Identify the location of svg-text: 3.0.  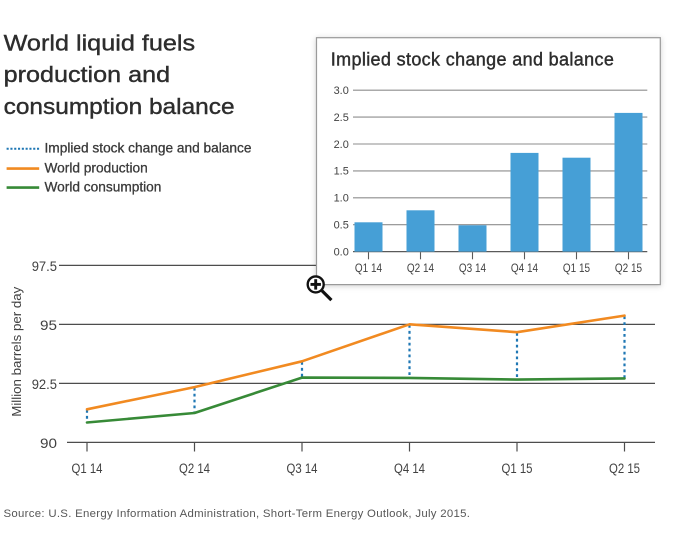
(341, 91).